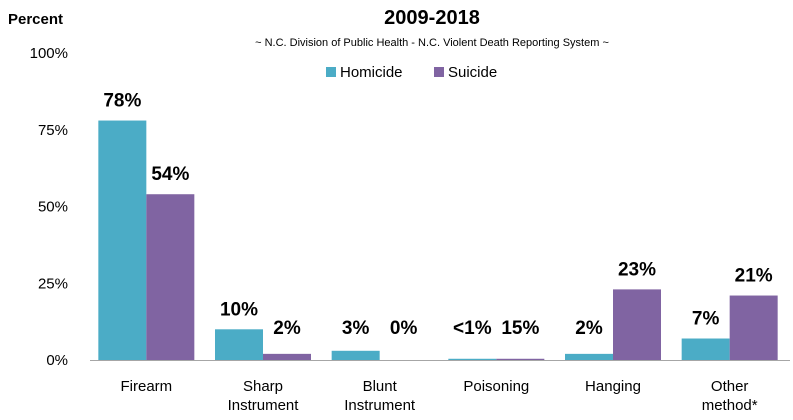  What do you see at coordinates (589, 328) in the screenshot?
I see `data-label-homicide: 2%` at bounding box center [589, 328].